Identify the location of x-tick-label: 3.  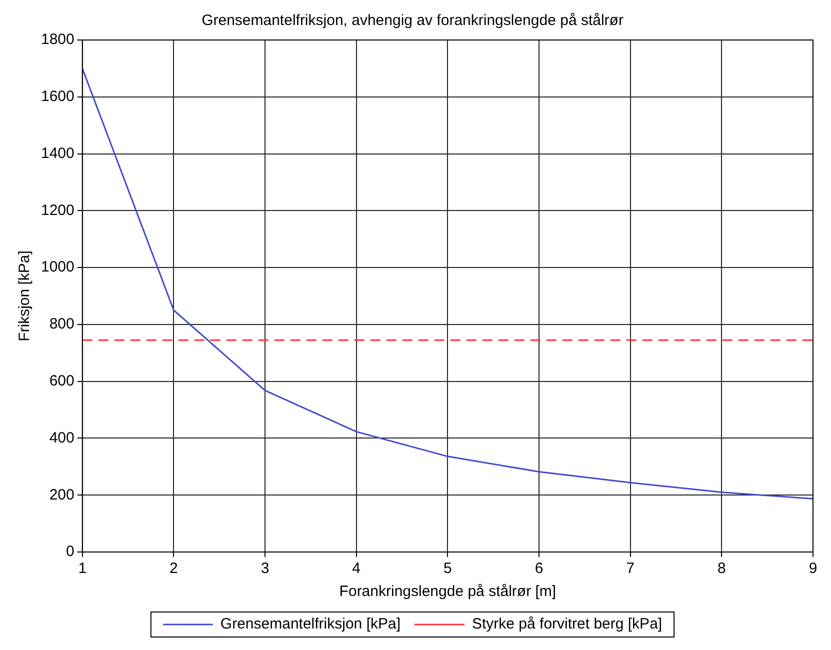
(265, 569).